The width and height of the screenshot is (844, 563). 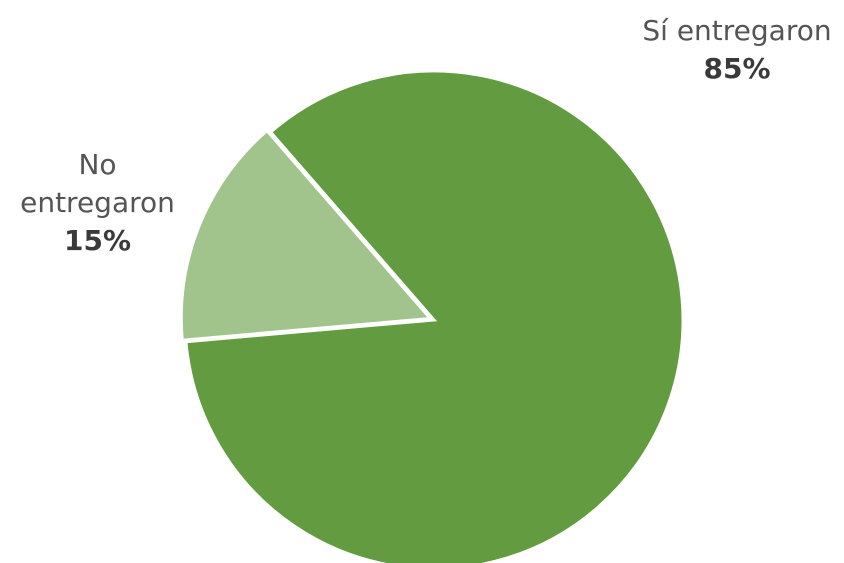 What do you see at coordinates (306, 235) in the screenshot?
I see `pie-slice` at bounding box center [306, 235].